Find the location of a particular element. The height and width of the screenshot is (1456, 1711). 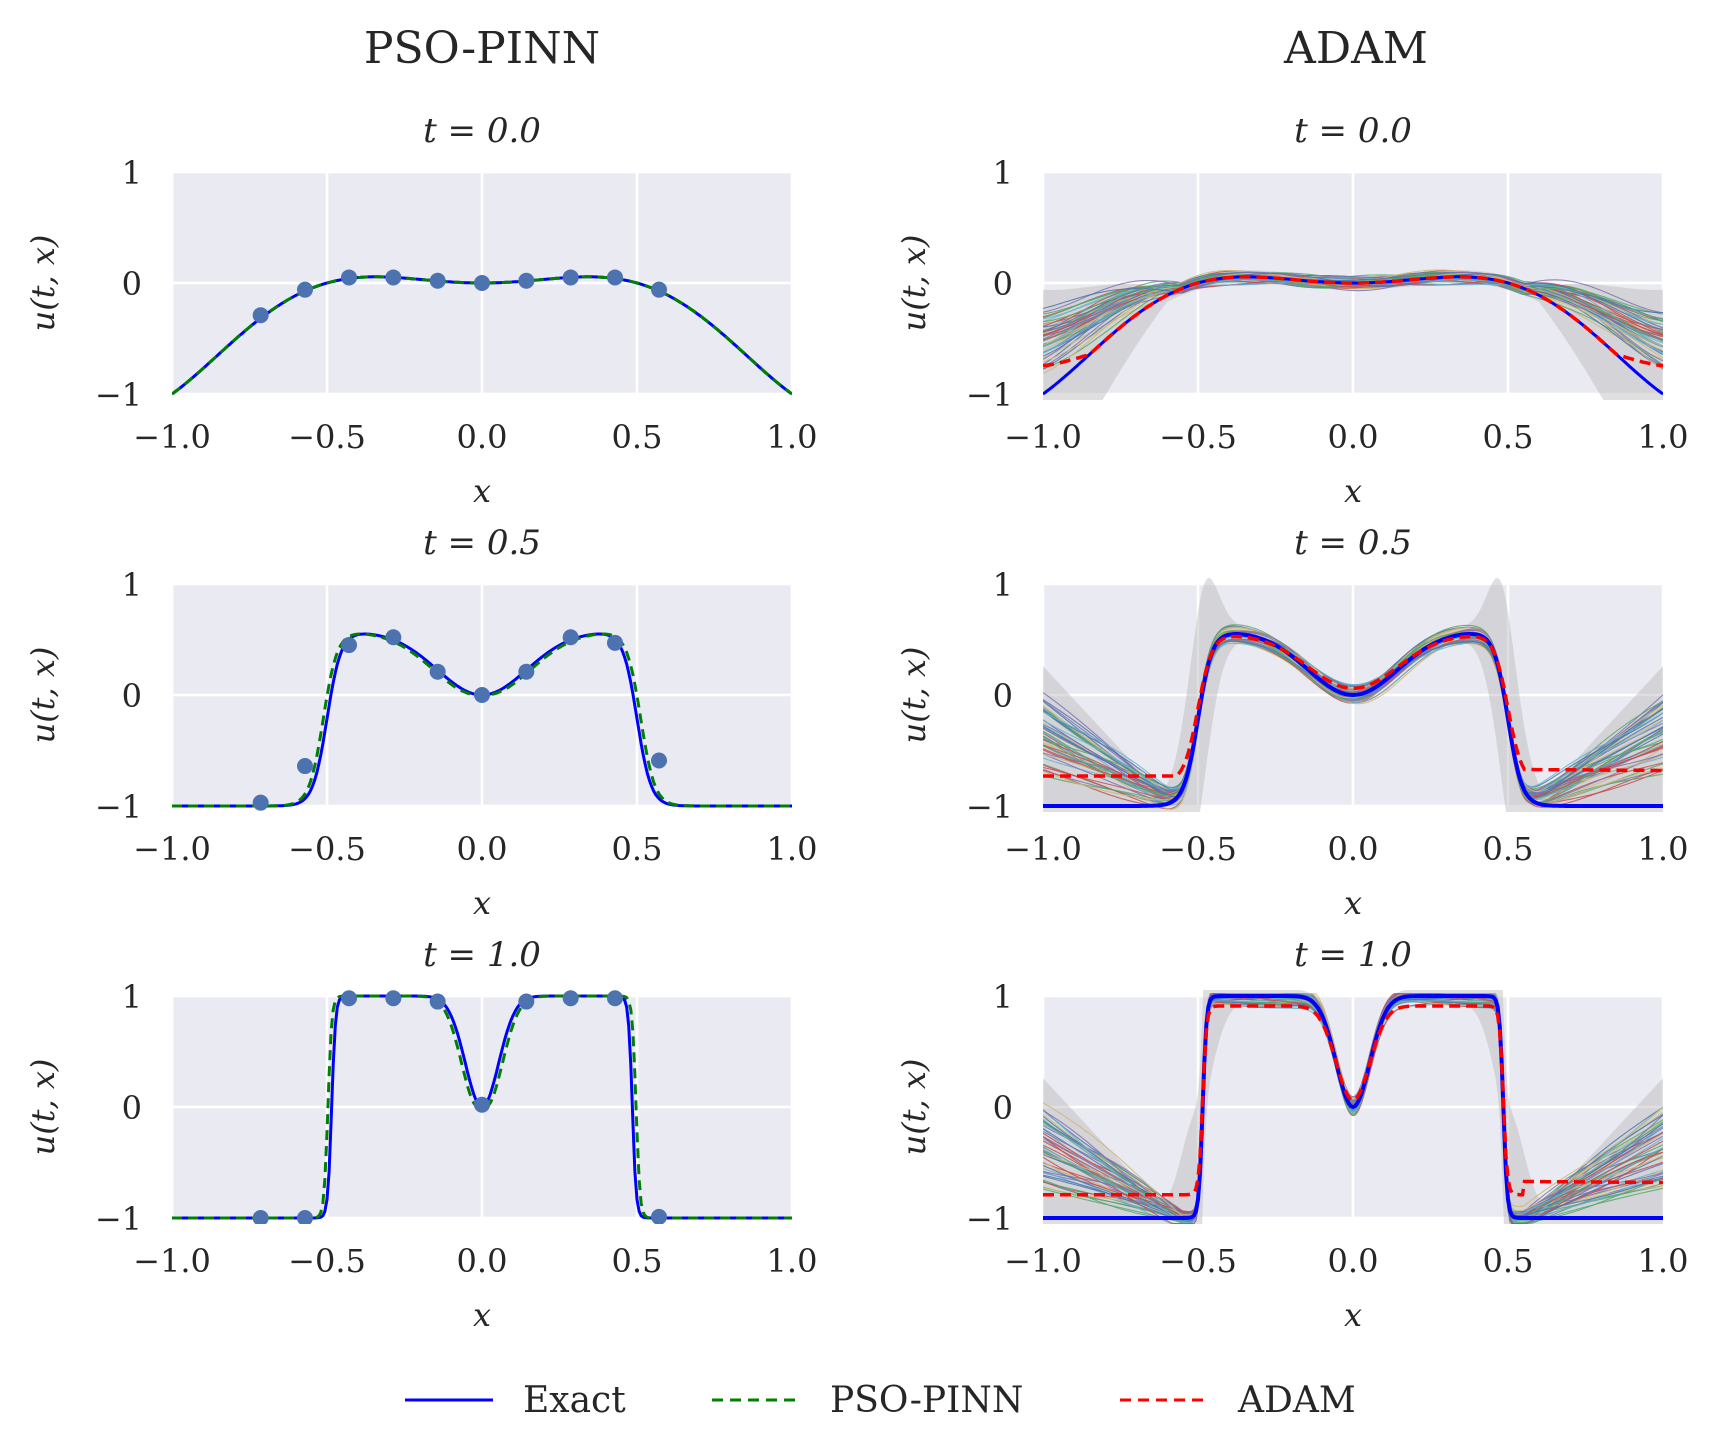

subplot-0-1: t = 0.0 −1.0 −0.5 0.0 0.5 1.0 −1 0 1 x u(t, x) is located at coordinates (1291, 310).